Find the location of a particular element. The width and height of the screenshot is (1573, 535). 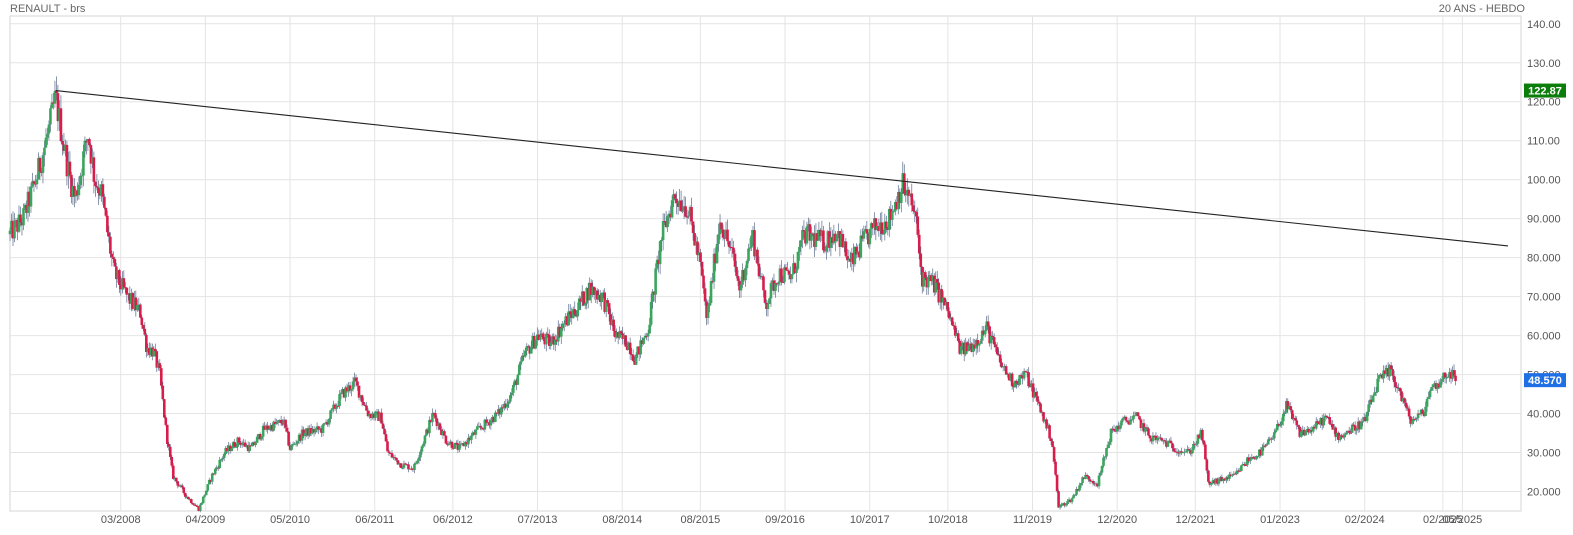

y-tick-label: 90.000 is located at coordinates (1544, 220).